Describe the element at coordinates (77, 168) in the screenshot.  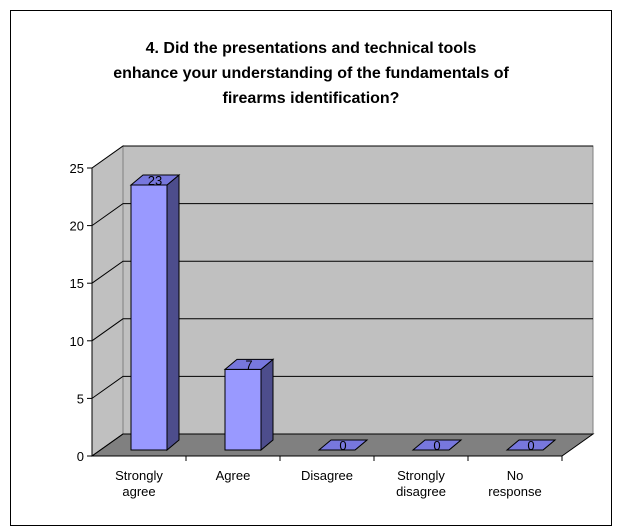
I see `y-tick-label: 25` at that location.